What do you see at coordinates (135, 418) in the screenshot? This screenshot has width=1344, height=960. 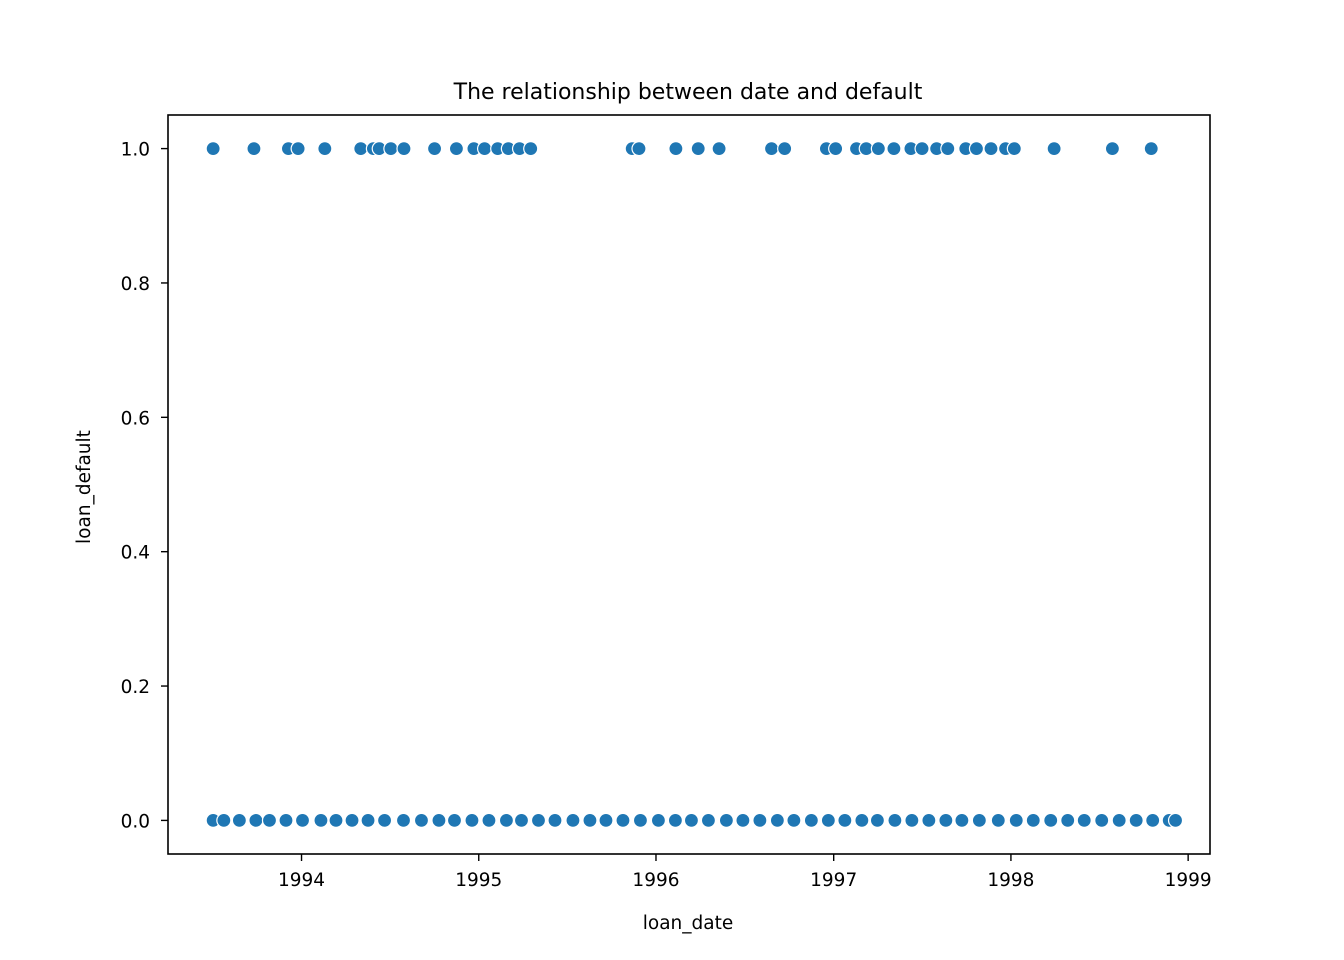 I see `y-tick-label: 0.6` at bounding box center [135, 418].